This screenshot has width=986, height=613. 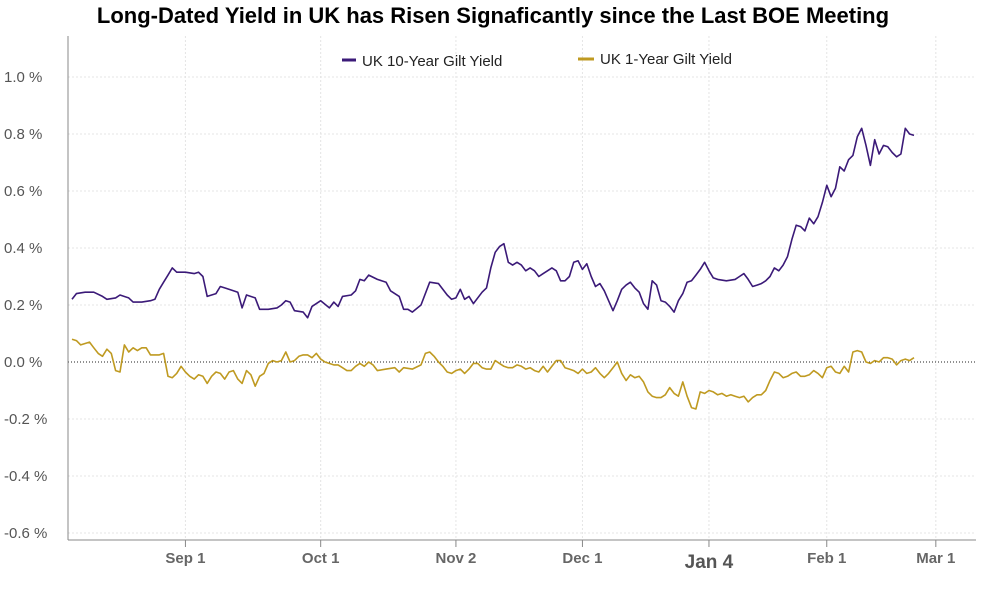 I want to click on y-tick-label: 0.8 %, so click(x=23, y=134).